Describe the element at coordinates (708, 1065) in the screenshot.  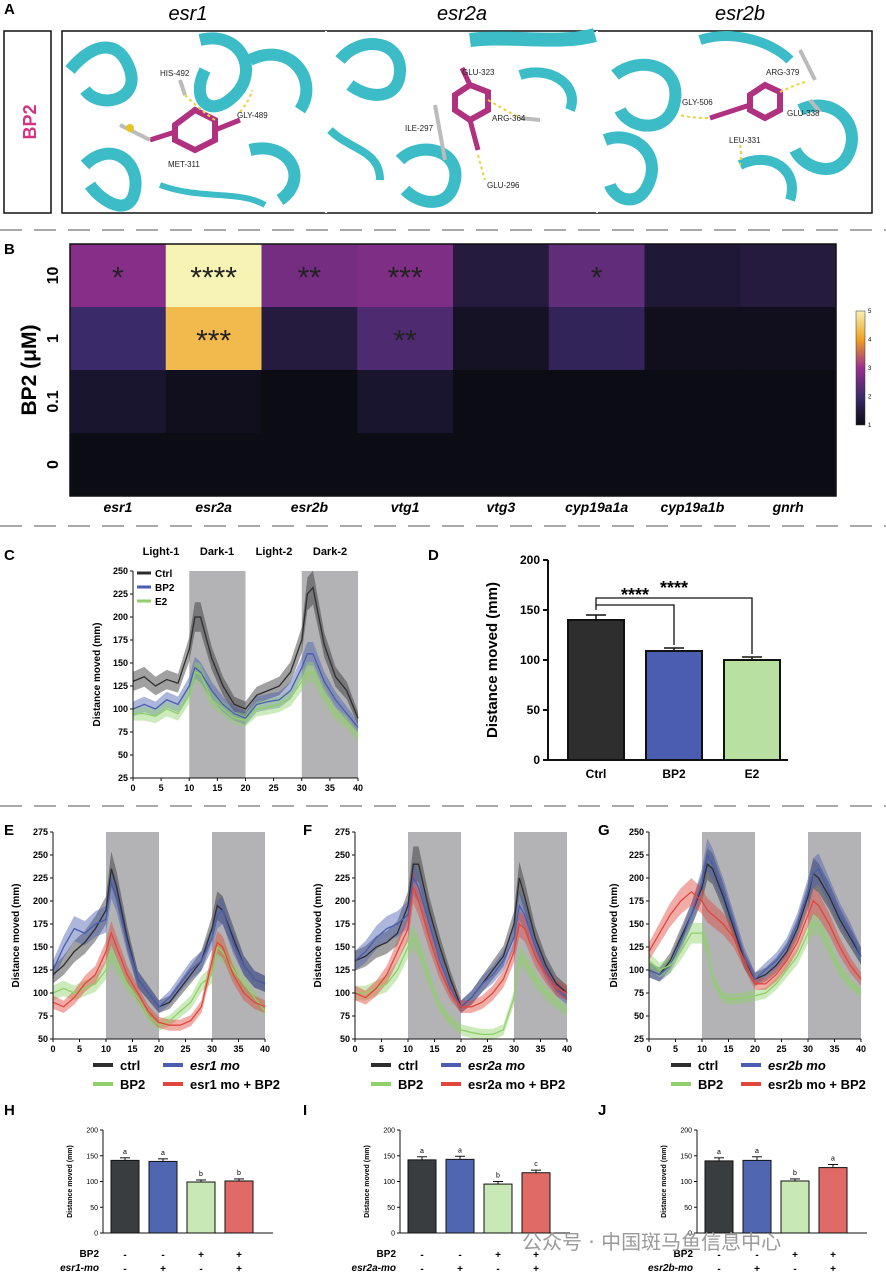
I see `legend-label: ctrl` at that location.